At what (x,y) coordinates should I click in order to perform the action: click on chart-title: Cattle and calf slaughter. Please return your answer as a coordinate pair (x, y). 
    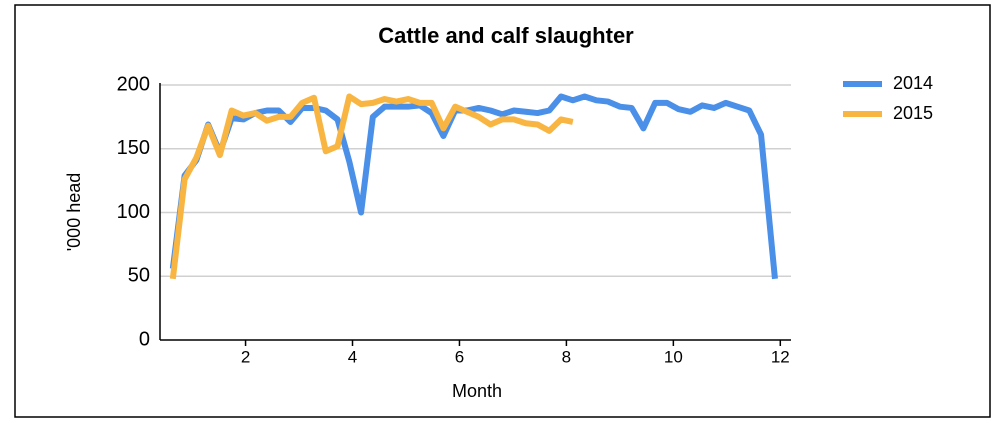
    Looking at the image, I should click on (506, 35).